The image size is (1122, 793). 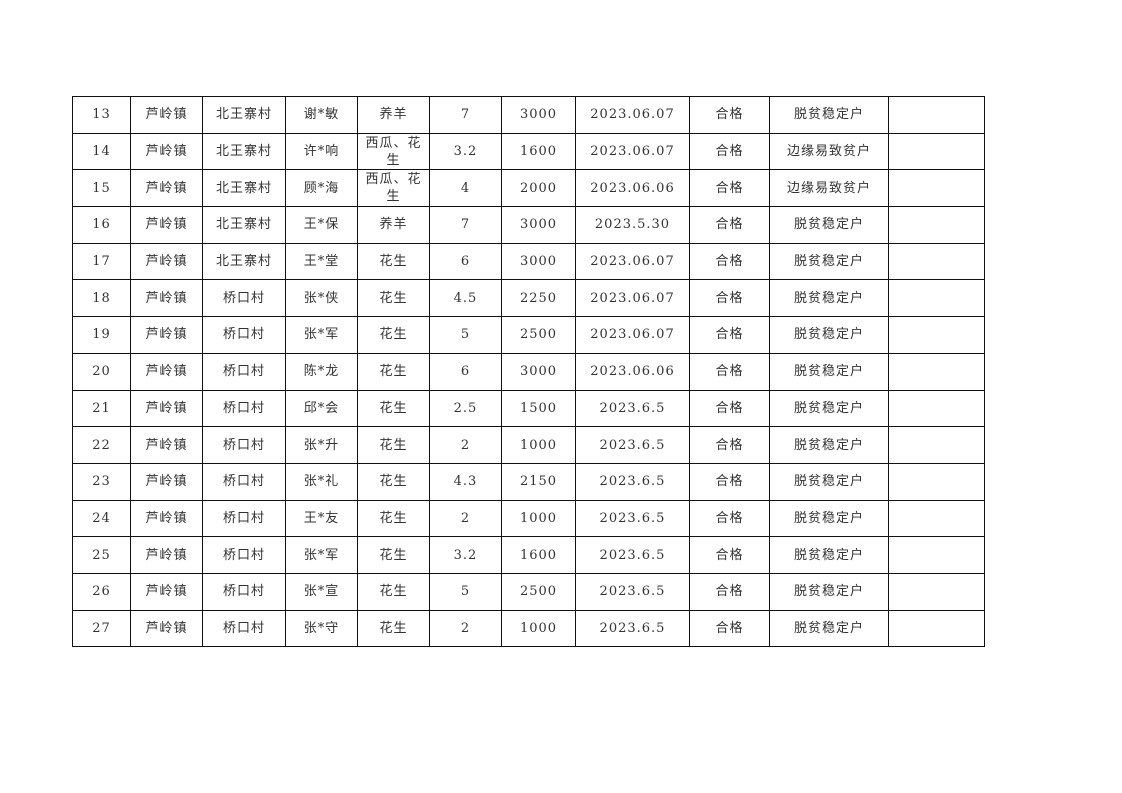 I want to click on table-row: 19 芦岭镇 桥口村 张*军 花生 5 2500 2023.06.07 合格 脱贫稳定户, so click(x=528, y=335).